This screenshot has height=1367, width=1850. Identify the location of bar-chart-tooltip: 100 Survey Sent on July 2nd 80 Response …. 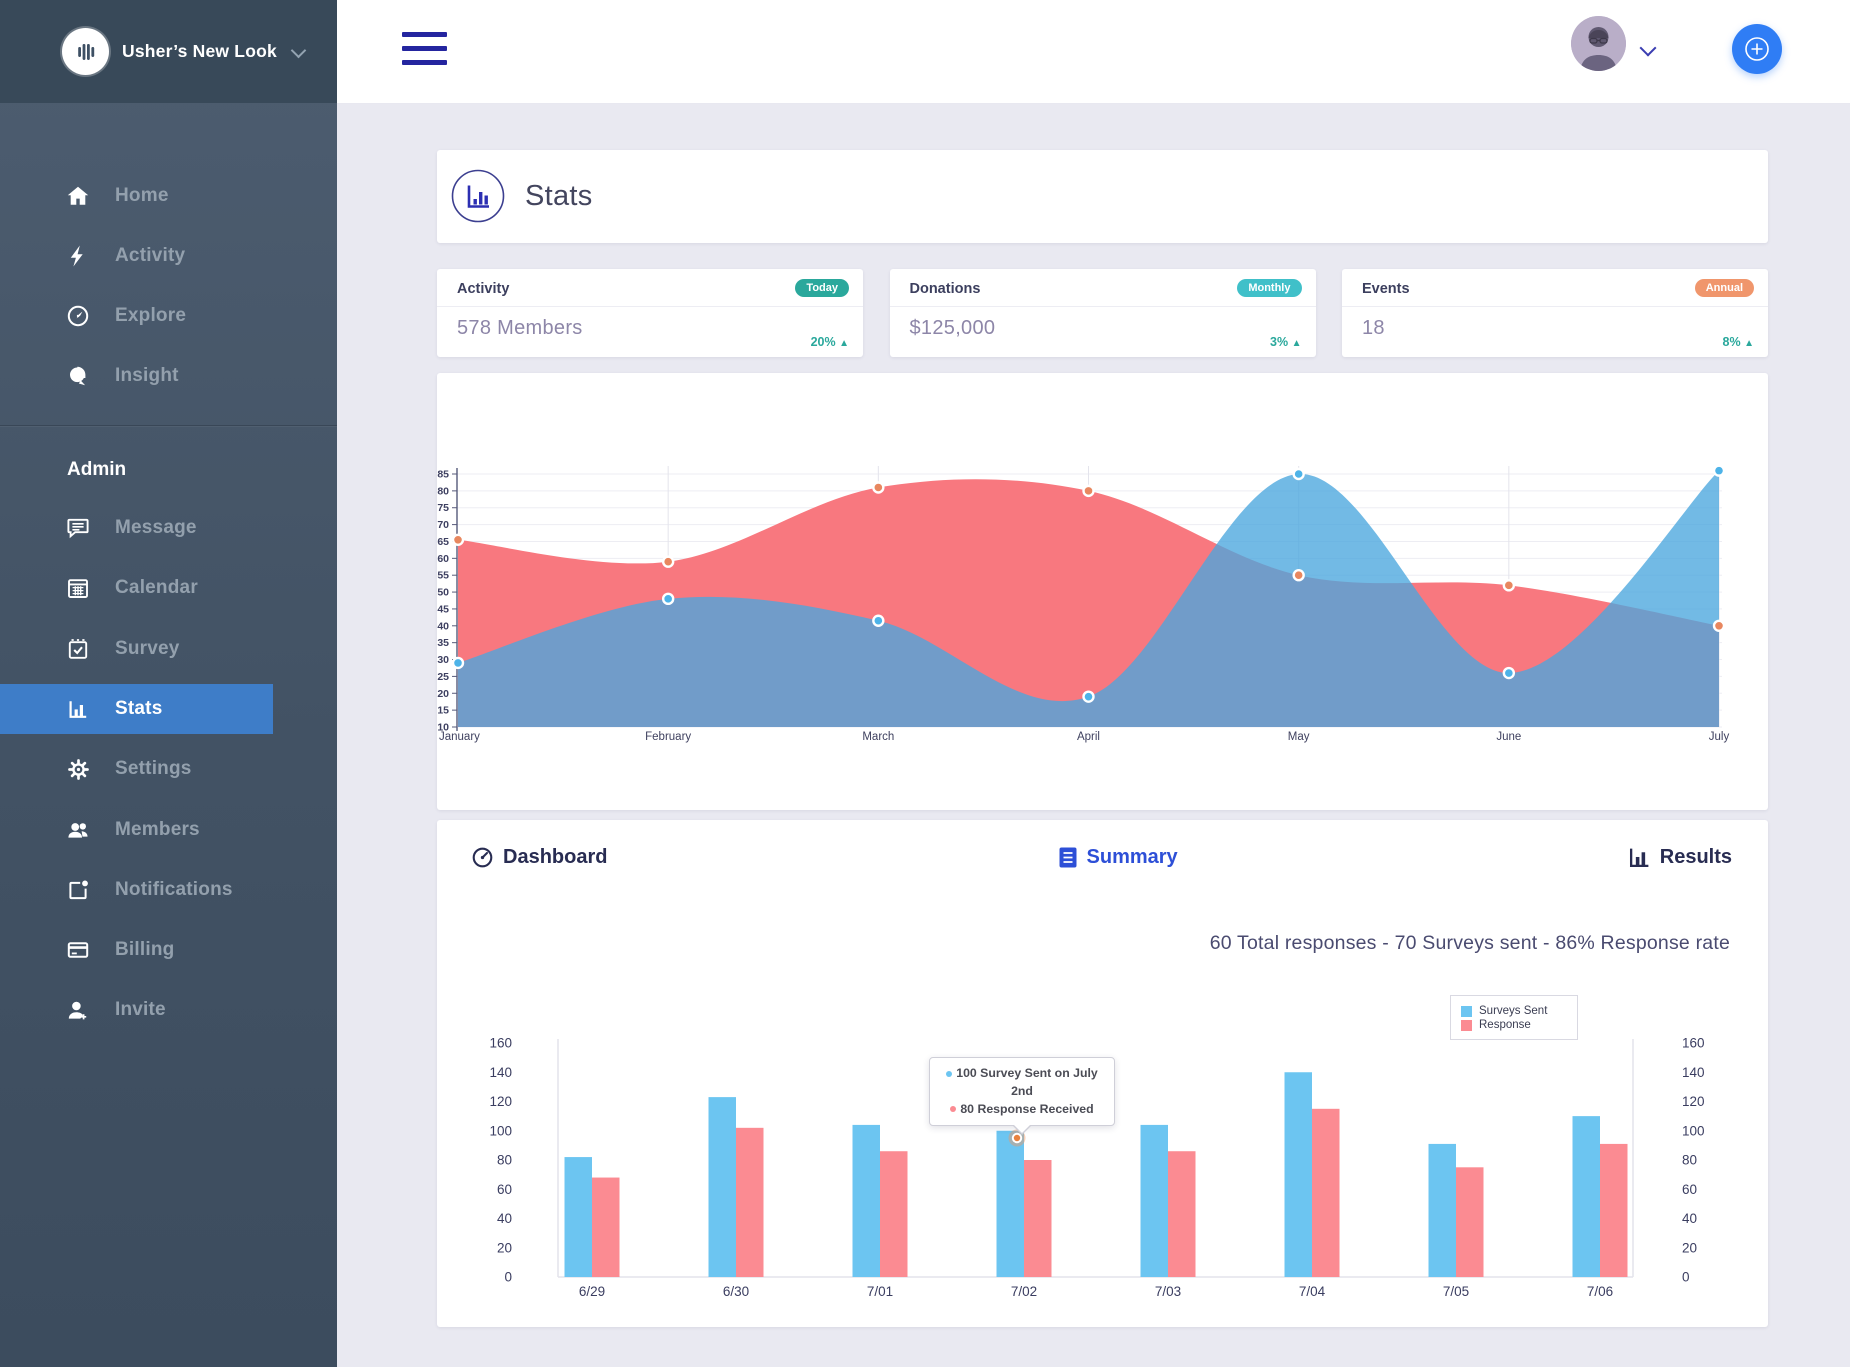
(1022, 1096).